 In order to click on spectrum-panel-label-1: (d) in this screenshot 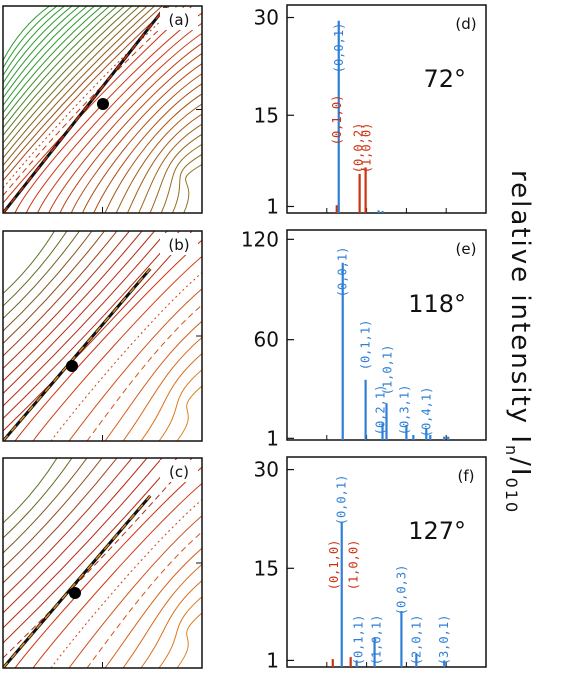, I will do `click(465, 24)`.